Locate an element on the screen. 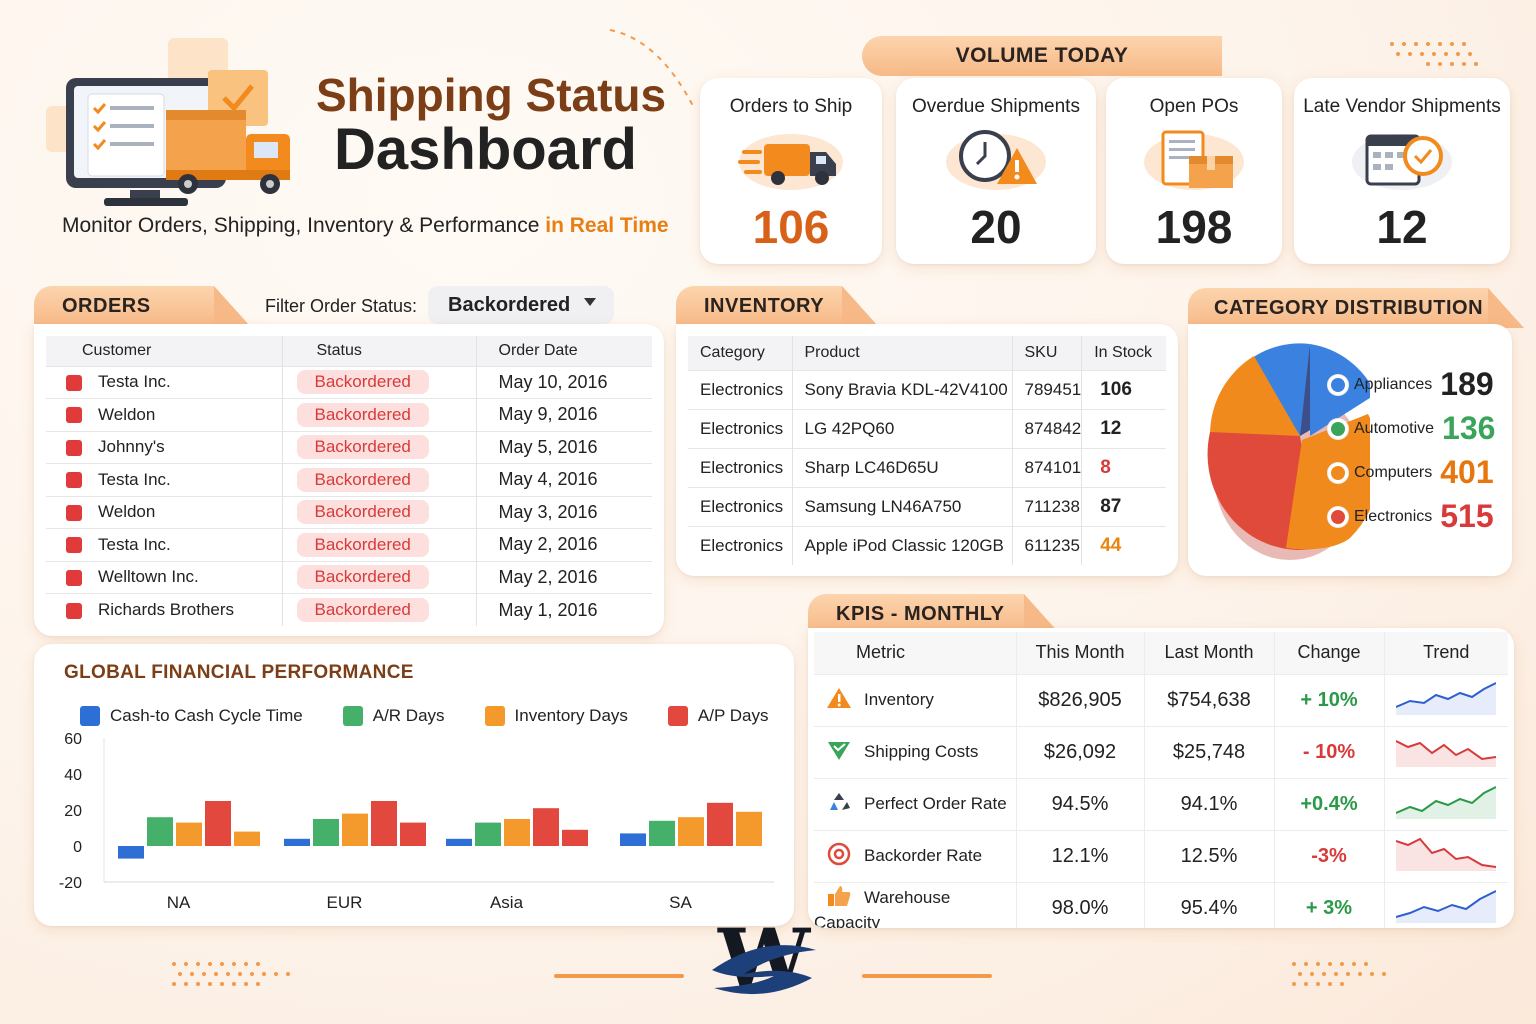 The height and width of the screenshot is (1024, 1536). legend-value: 136 is located at coordinates (1469, 428).